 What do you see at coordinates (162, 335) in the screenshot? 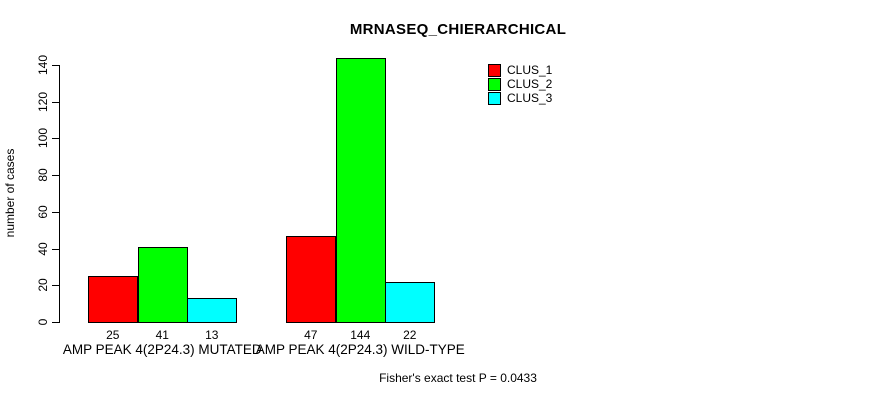
I see `bar-value-label: 41` at bounding box center [162, 335].